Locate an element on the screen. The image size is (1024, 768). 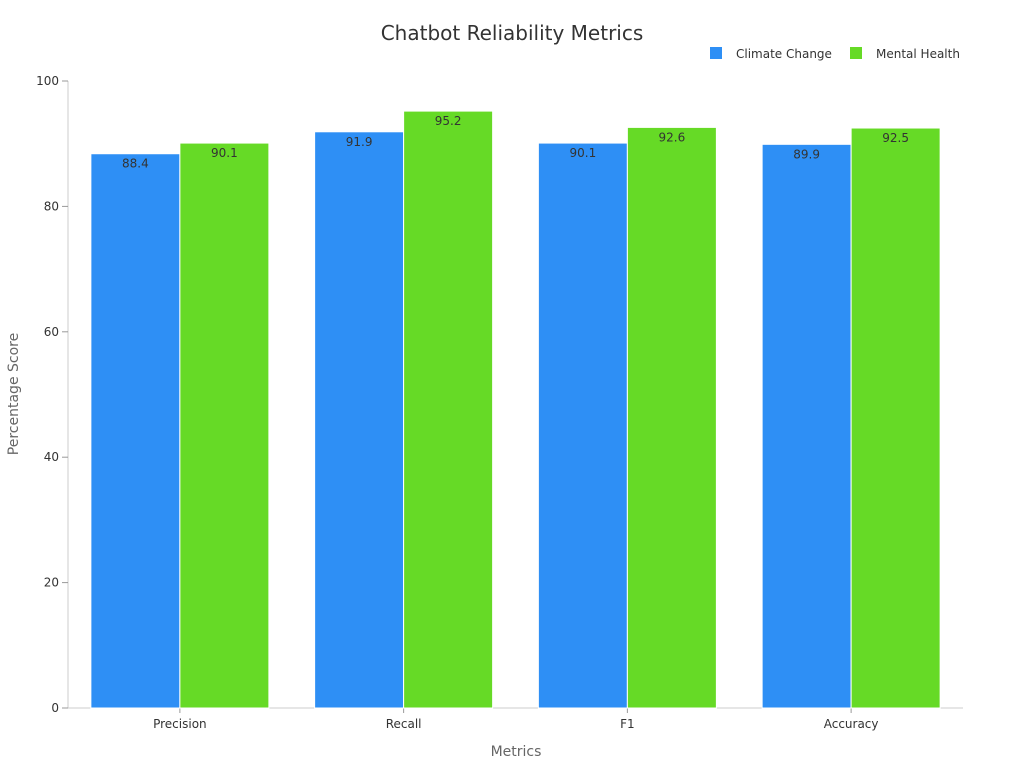
data-label: 95.2 is located at coordinates (448, 121).